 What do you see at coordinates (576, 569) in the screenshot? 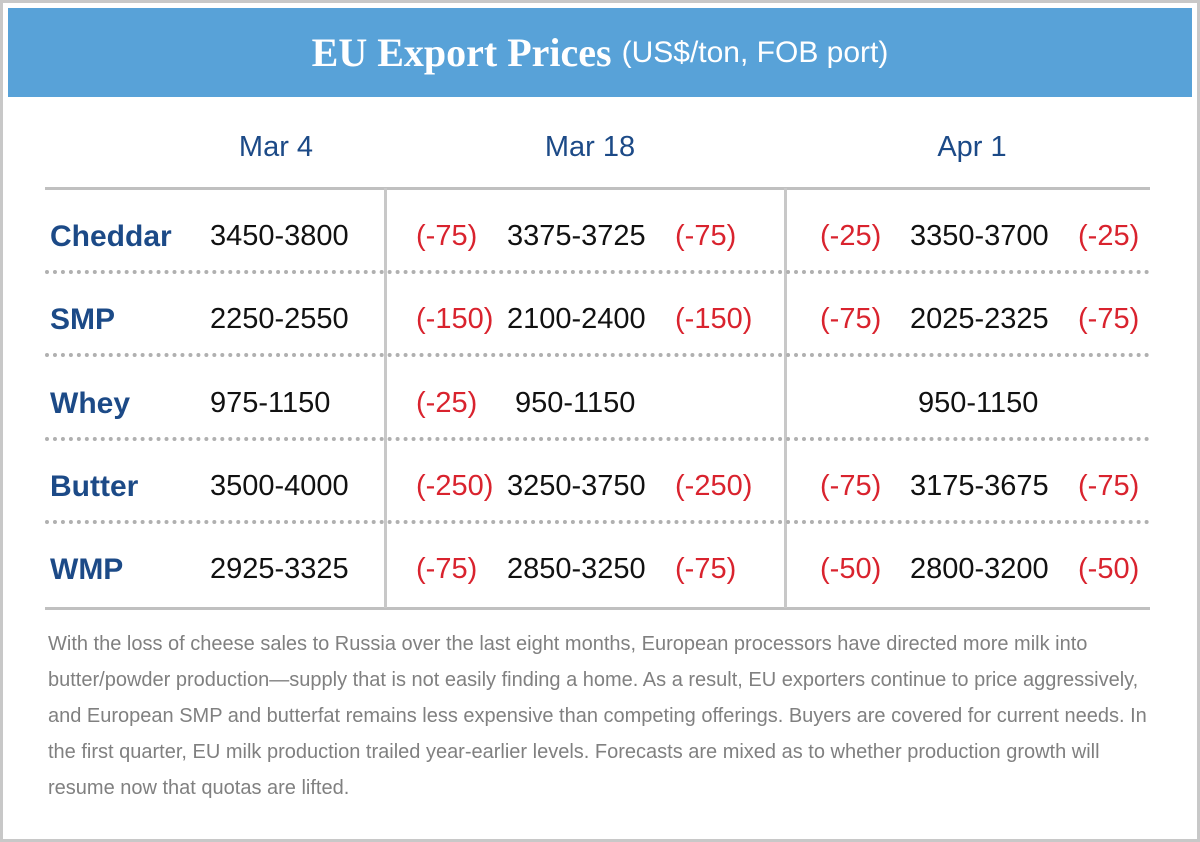
I see `price-range: 2850-3250` at bounding box center [576, 569].